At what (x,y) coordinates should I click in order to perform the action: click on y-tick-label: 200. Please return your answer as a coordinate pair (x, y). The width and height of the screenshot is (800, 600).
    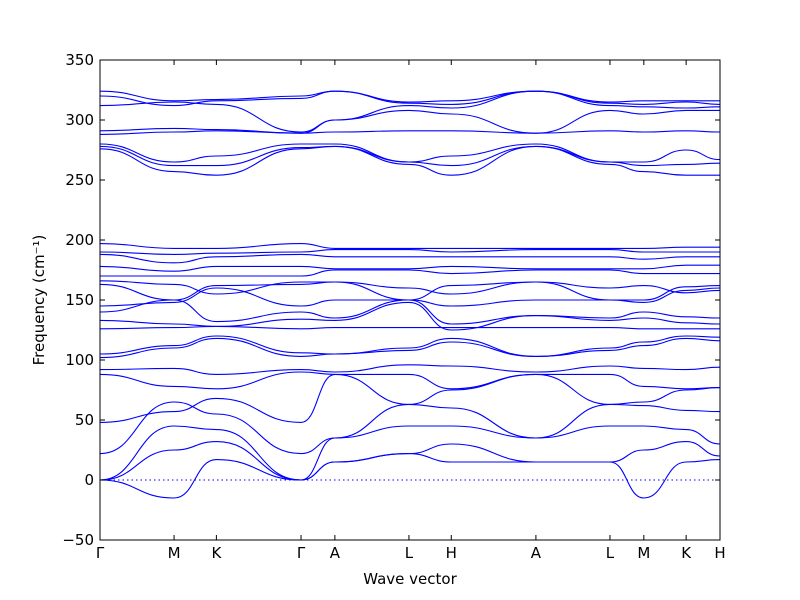
    Looking at the image, I should click on (79, 240).